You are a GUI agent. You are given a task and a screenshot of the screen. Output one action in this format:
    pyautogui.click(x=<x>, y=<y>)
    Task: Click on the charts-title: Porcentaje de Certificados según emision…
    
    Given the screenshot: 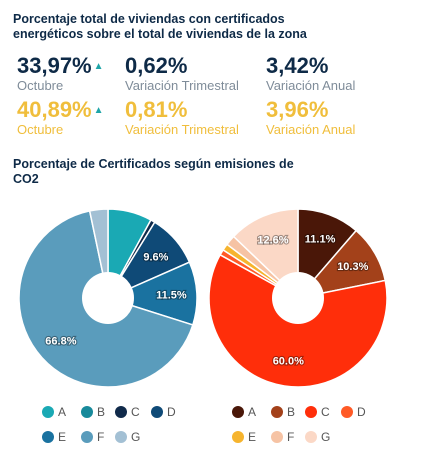 What is the action you would take?
    pyautogui.click(x=153, y=171)
    